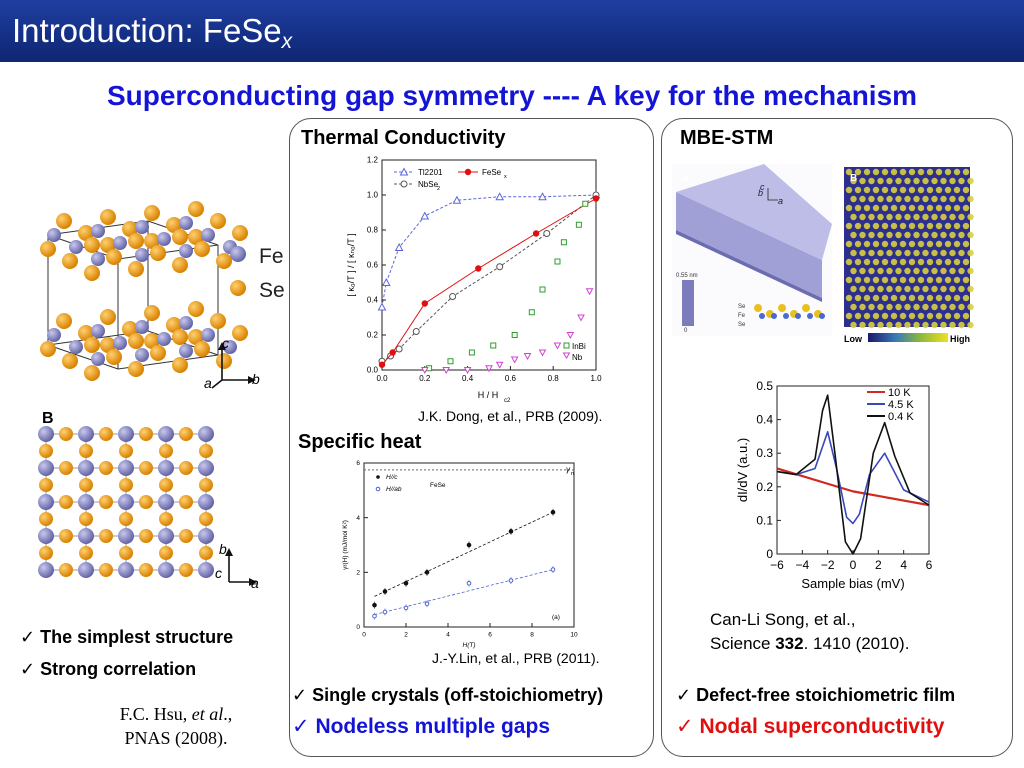  I want to click on axes-indicator-bottom: b c a, so click(237, 566).